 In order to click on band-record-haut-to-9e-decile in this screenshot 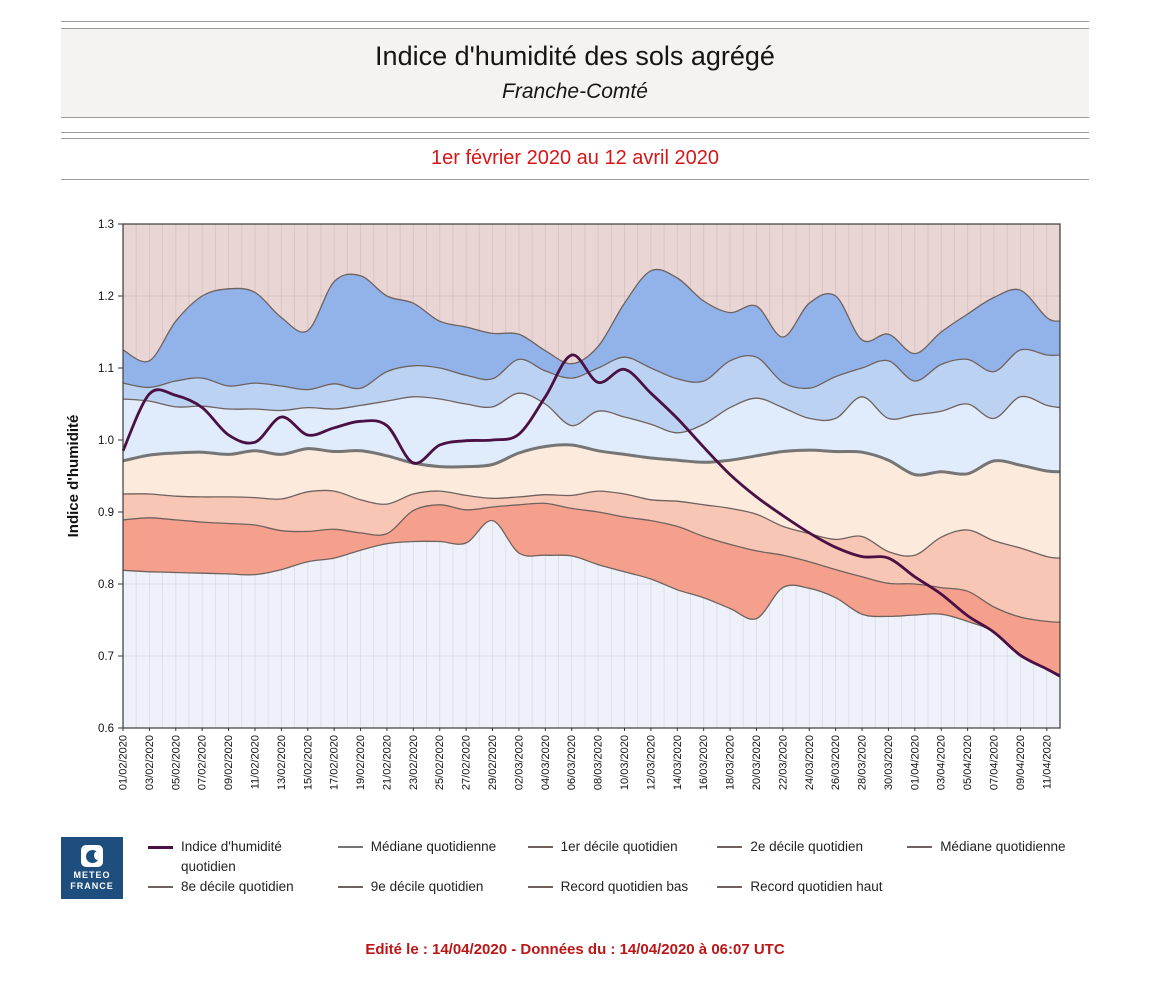, I will do `click(591, 330)`.